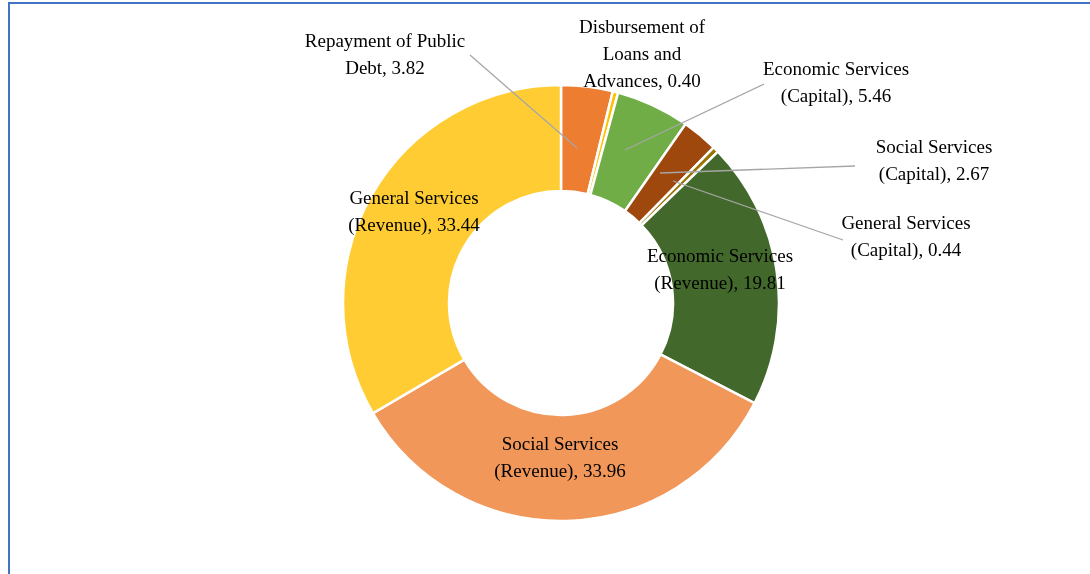  Describe the element at coordinates (934, 160) in the screenshot. I see `slice-label: Social Services (Capital), 2.67` at that location.